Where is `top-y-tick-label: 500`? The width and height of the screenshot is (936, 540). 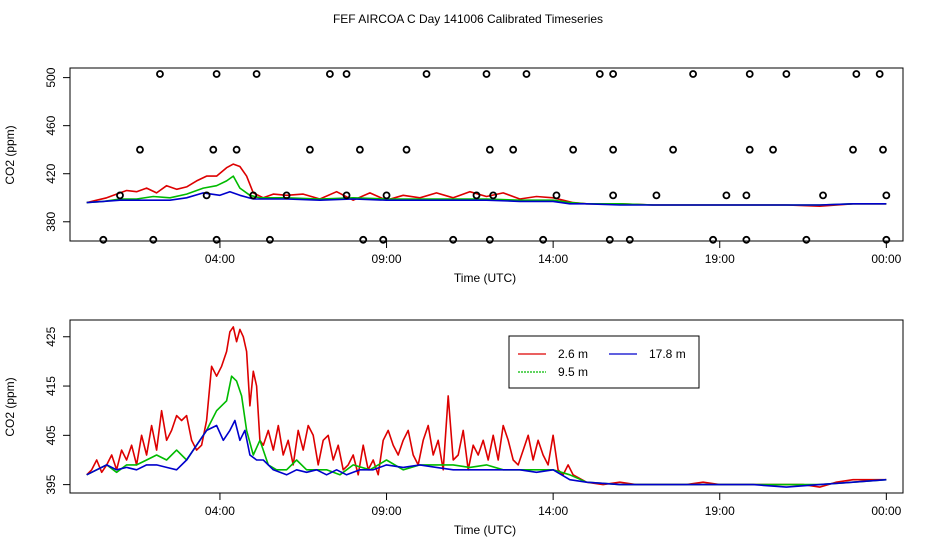
top-y-tick-label: 500 is located at coordinates (51, 77).